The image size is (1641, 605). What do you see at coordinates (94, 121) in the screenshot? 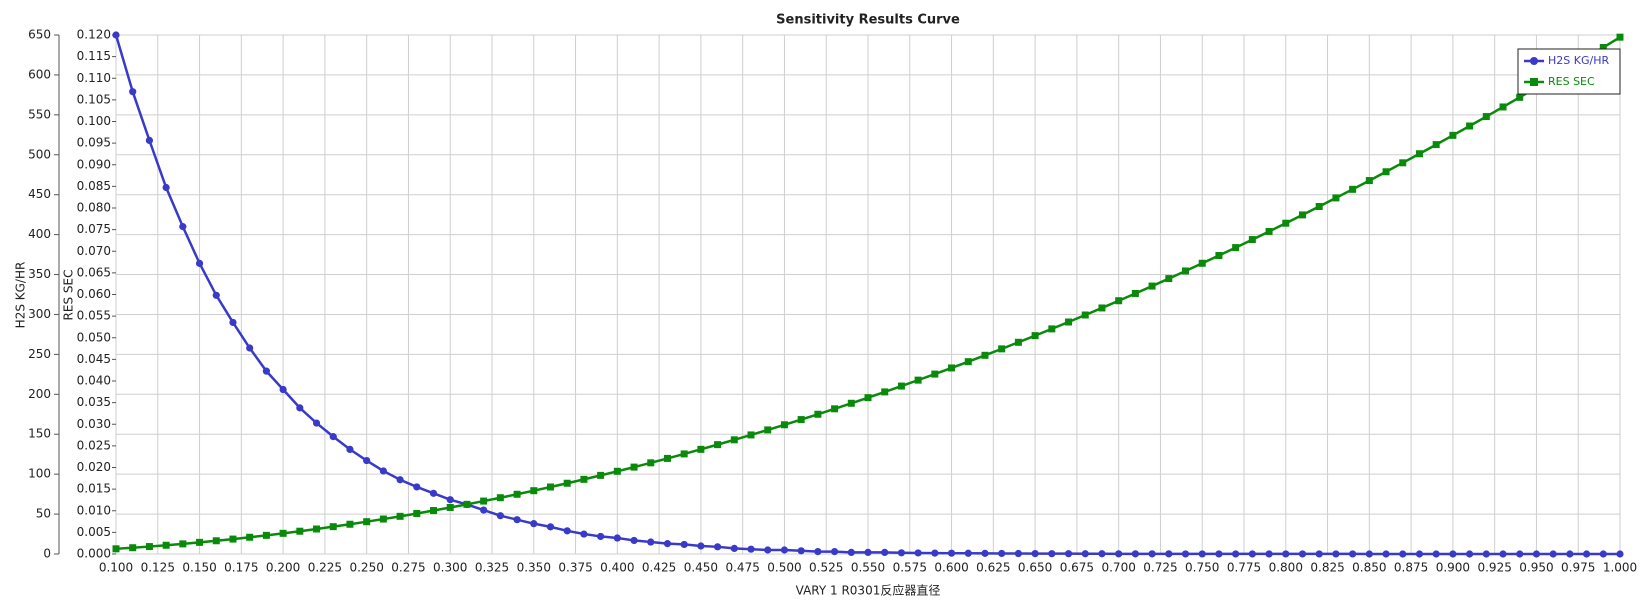
I see `y2-tick-label: 0.100` at bounding box center [94, 121].